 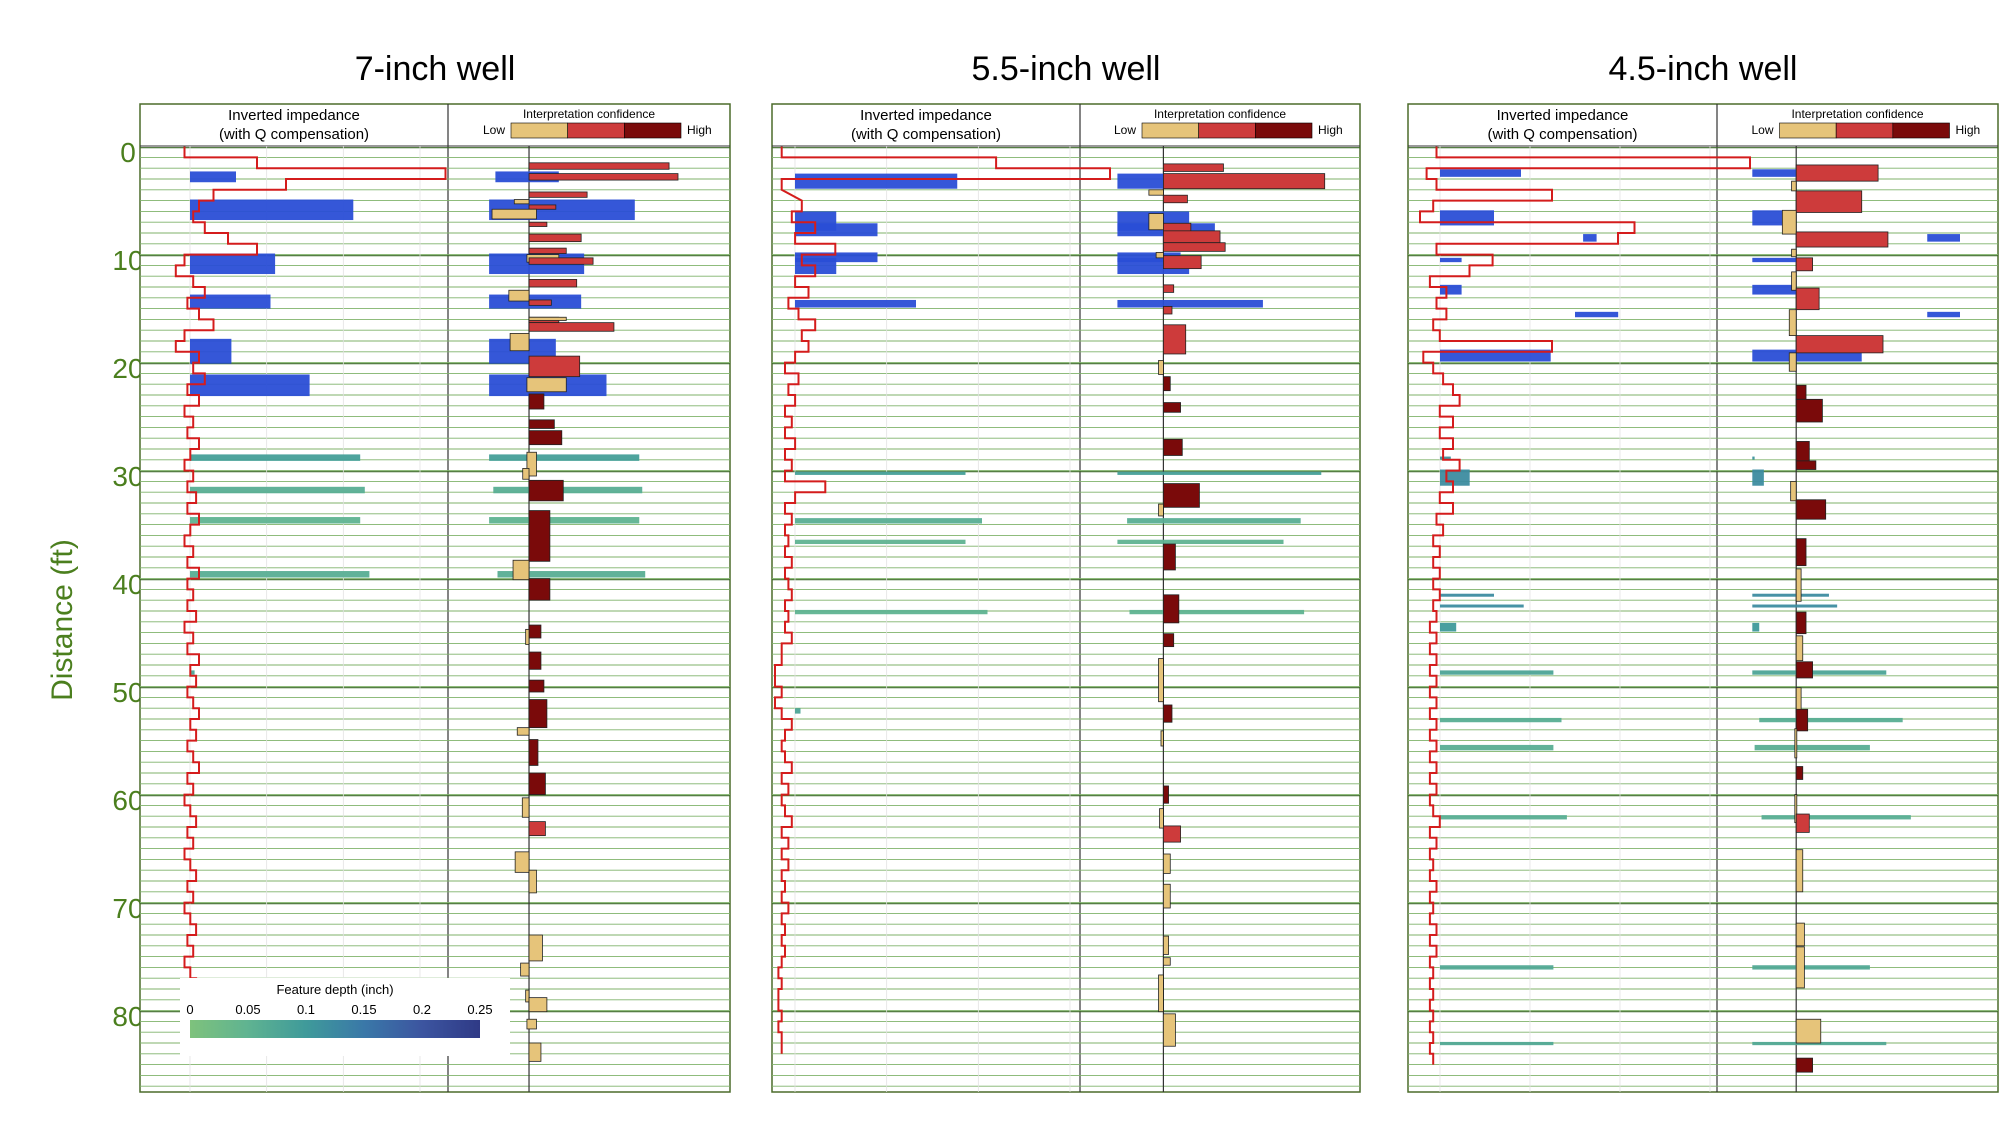 I want to click on well-title: 4.5-inch well, so click(x=1703, y=69).